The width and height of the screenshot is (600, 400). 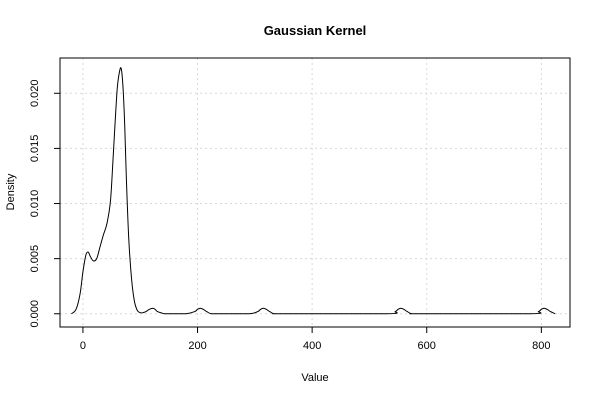 What do you see at coordinates (541, 346) in the screenshot?
I see `x-tick-label: 800` at bounding box center [541, 346].